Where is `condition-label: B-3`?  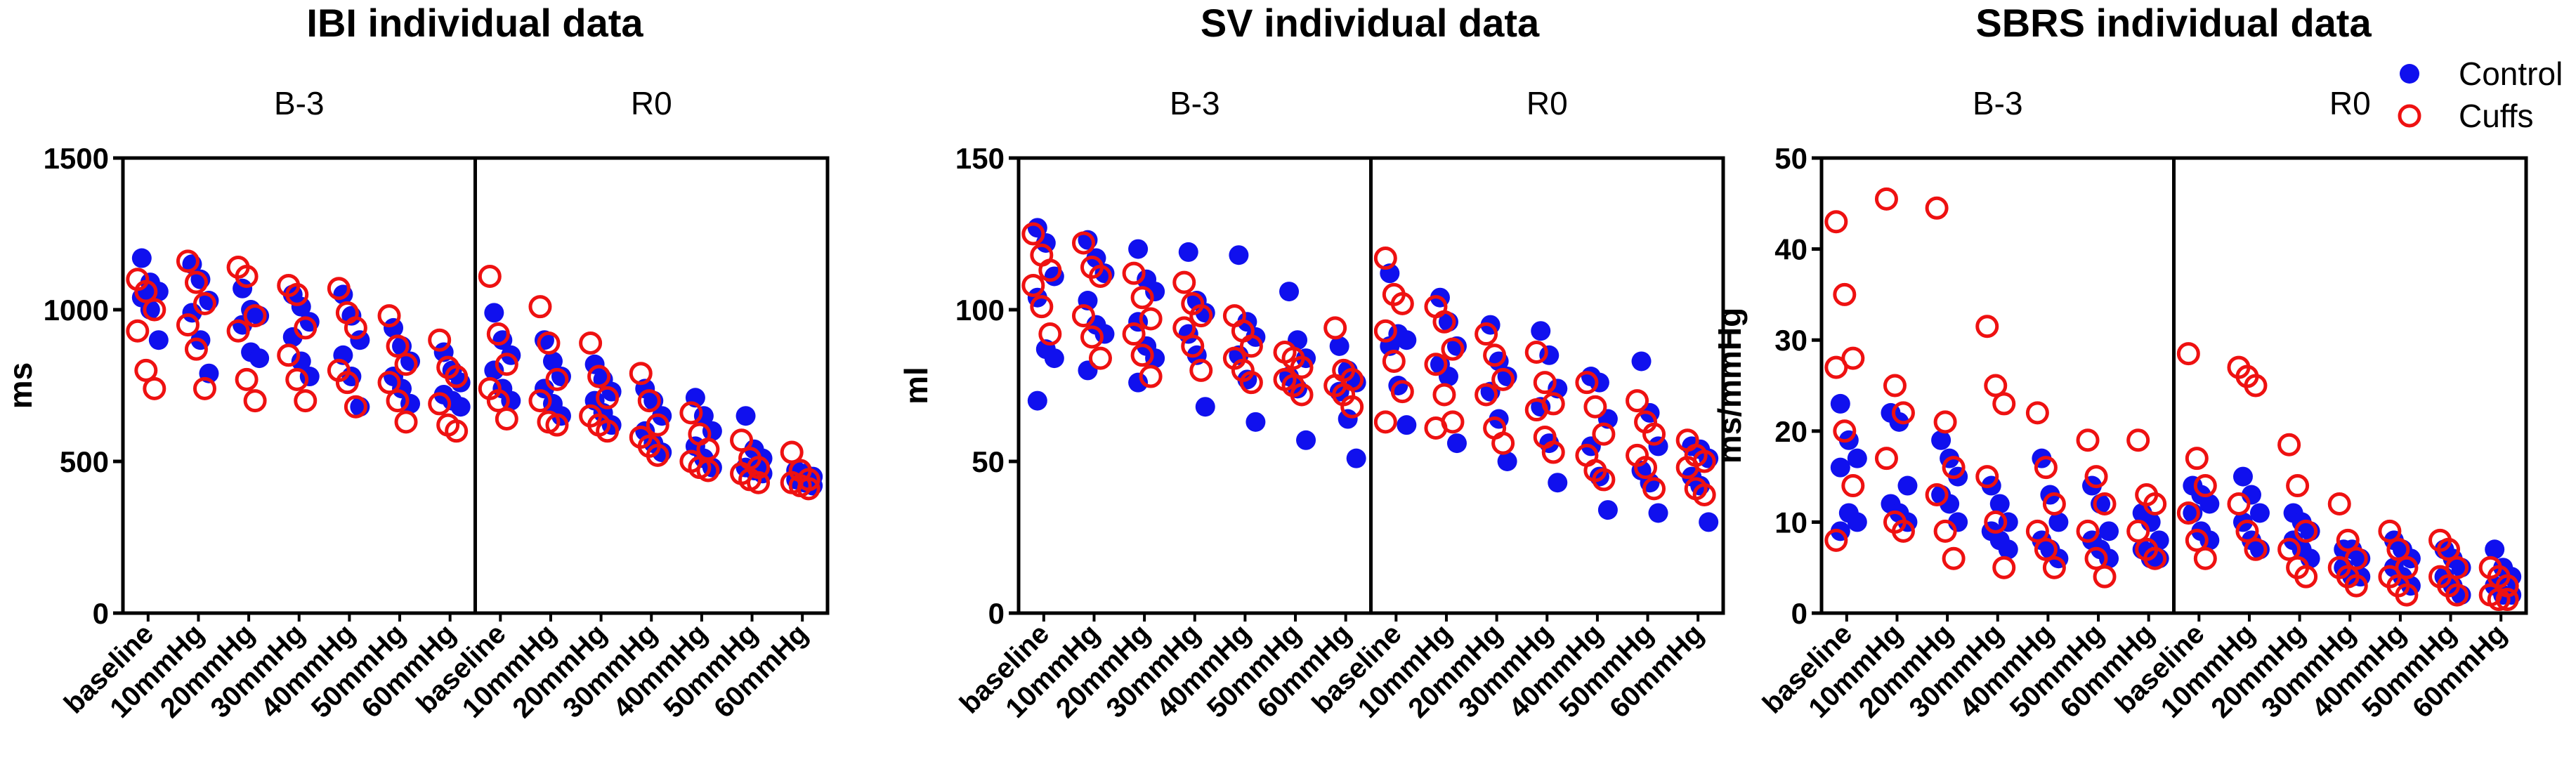 condition-label: B-3 is located at coordinates (299, 103).